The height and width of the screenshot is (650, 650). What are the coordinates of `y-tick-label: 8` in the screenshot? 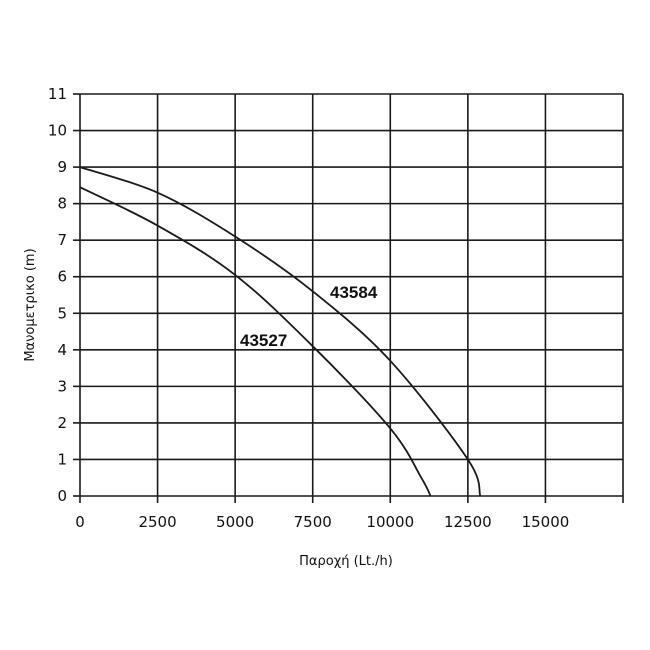 It's located at (62, 204).